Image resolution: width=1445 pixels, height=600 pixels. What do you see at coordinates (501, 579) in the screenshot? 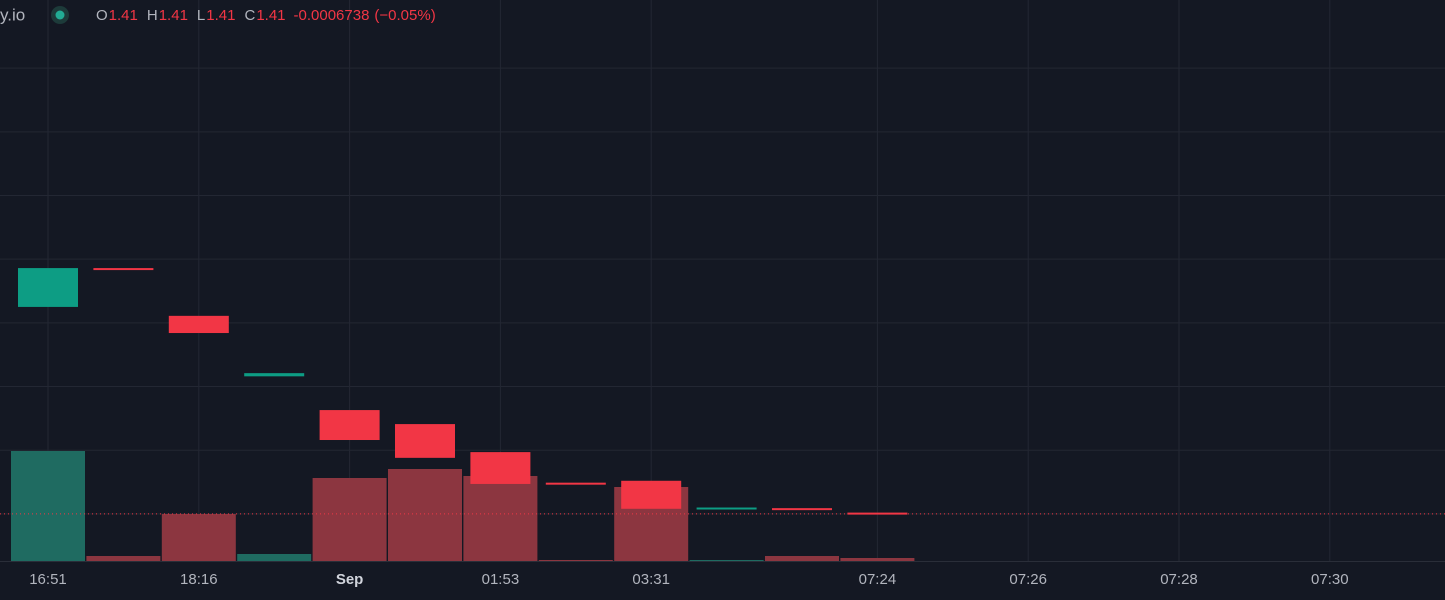
I see `x-tick-label: 01:53` at bounding box center [501, 579].